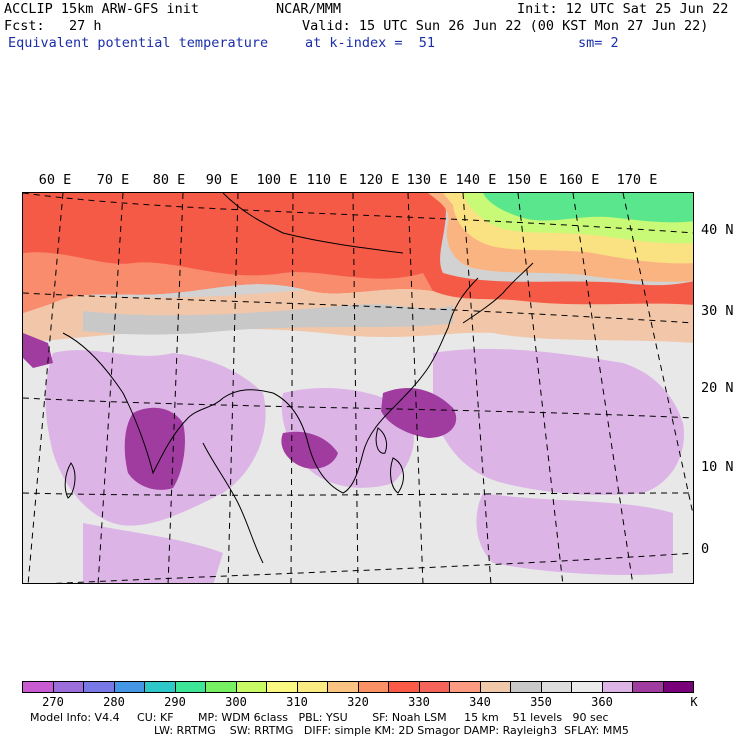  Describe the element at coordinates (169, 180) in the screenshot. I see `lon-label: 80 E` at that location.